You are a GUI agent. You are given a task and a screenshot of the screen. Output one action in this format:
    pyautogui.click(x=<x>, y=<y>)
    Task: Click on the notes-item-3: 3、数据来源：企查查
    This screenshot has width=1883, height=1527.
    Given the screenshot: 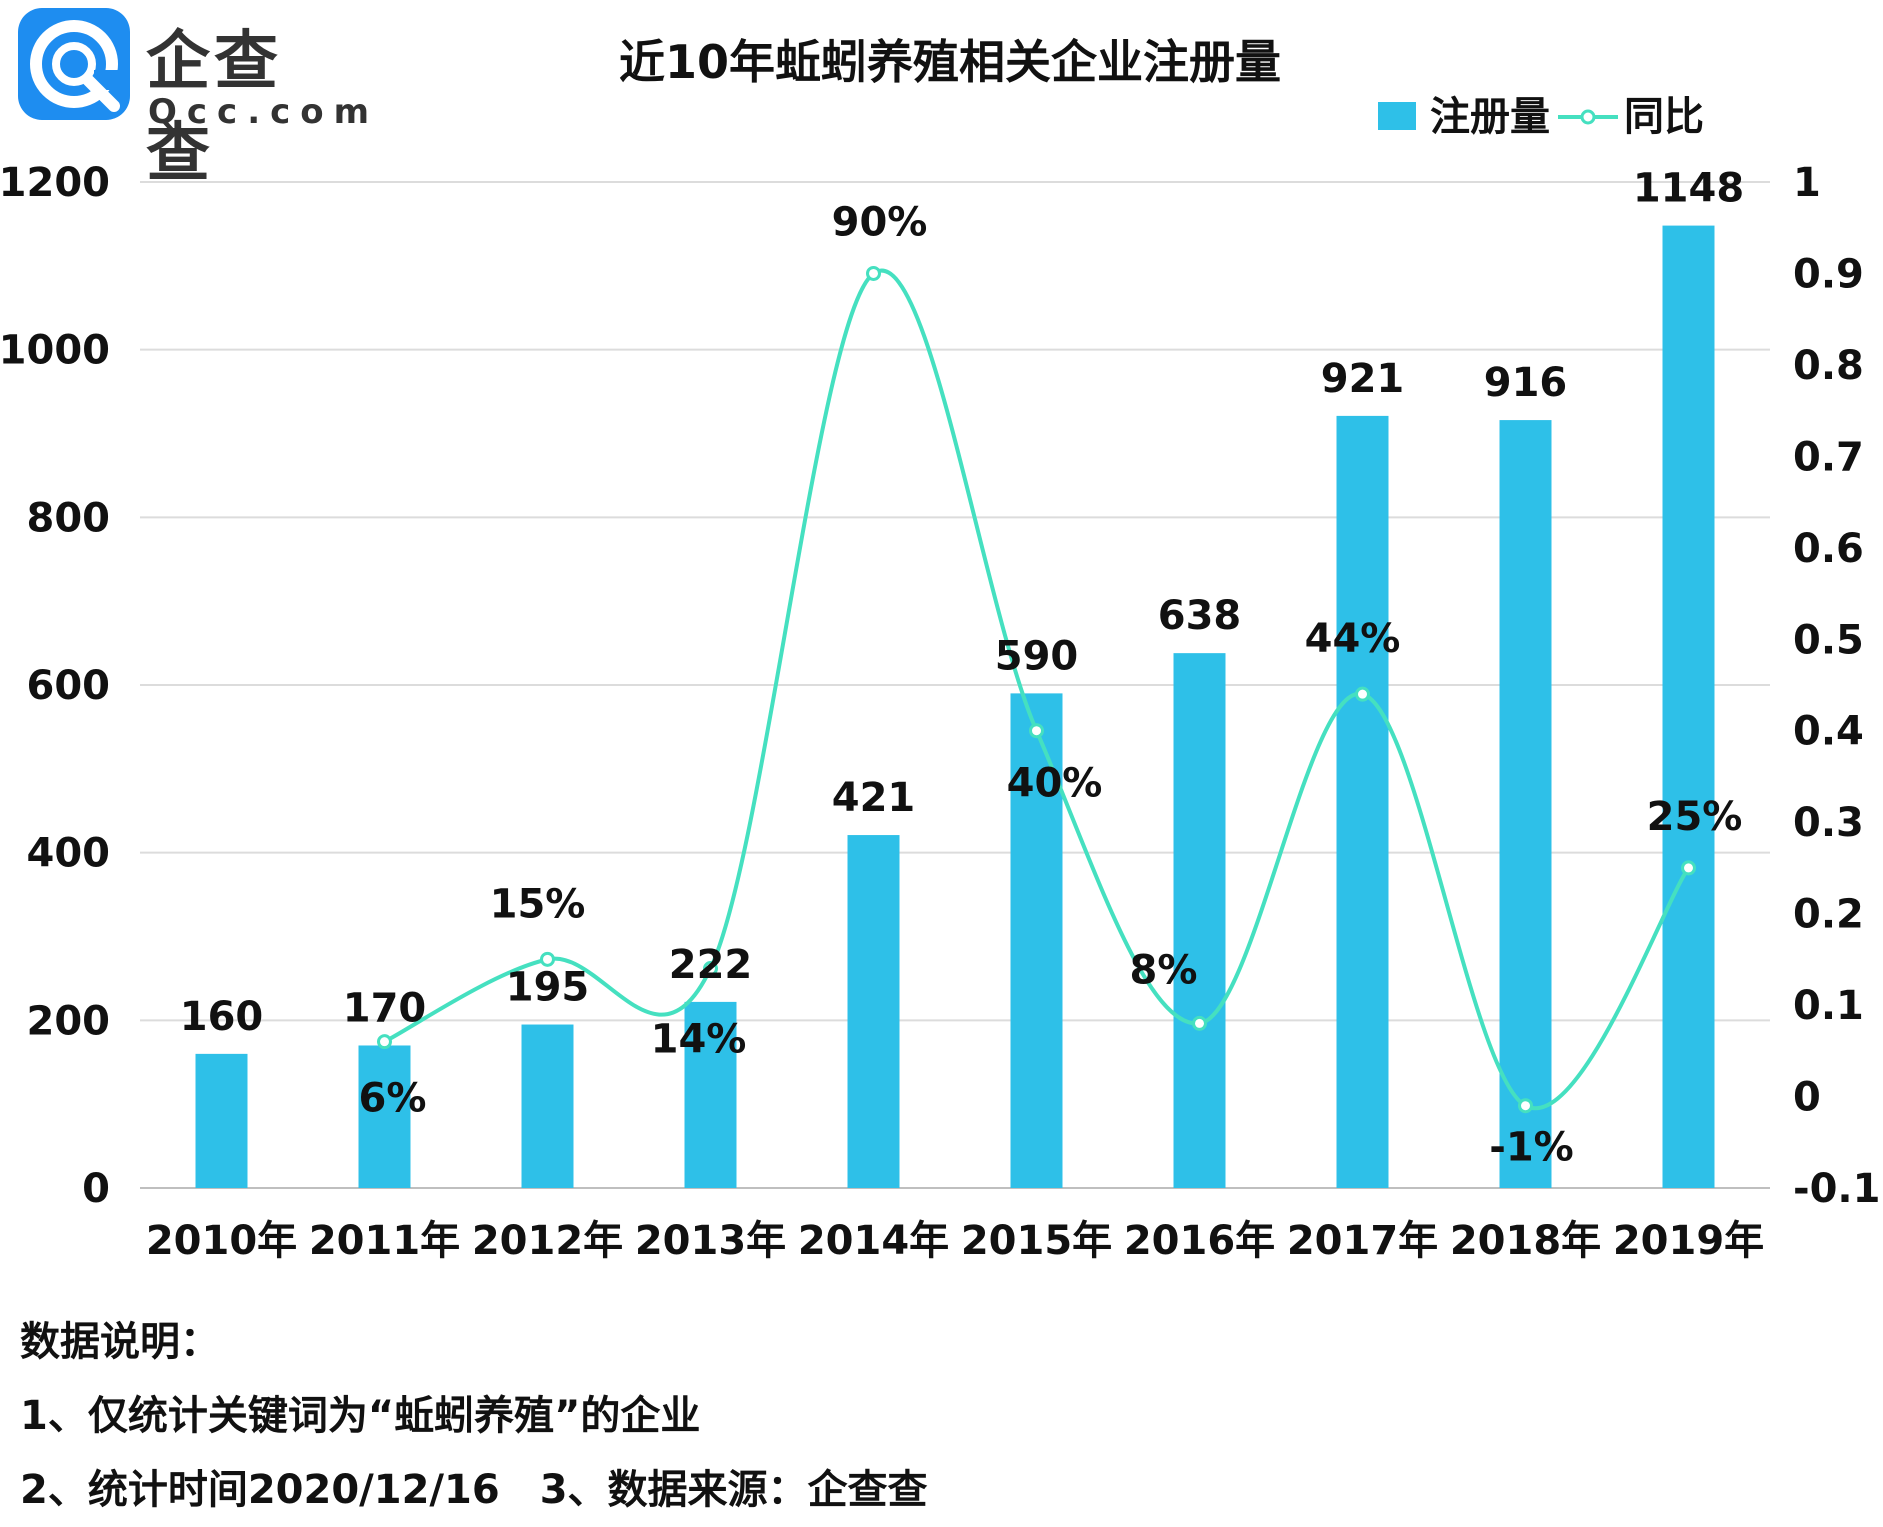 What is the action you would take?
    pyautogui.click(x=733, y=1490)
    